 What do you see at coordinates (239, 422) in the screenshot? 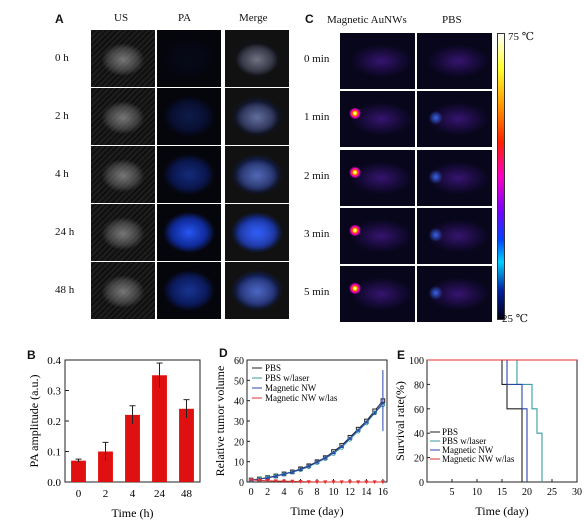
I see `chart-d-ytick-label: 30` at bounding box center [239, 422].